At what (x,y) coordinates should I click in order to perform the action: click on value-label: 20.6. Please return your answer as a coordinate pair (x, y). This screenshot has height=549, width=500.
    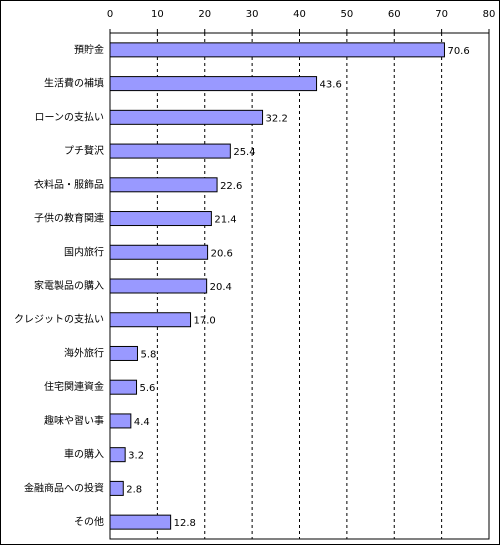
    Looking at the image, I should click on (222, 253).